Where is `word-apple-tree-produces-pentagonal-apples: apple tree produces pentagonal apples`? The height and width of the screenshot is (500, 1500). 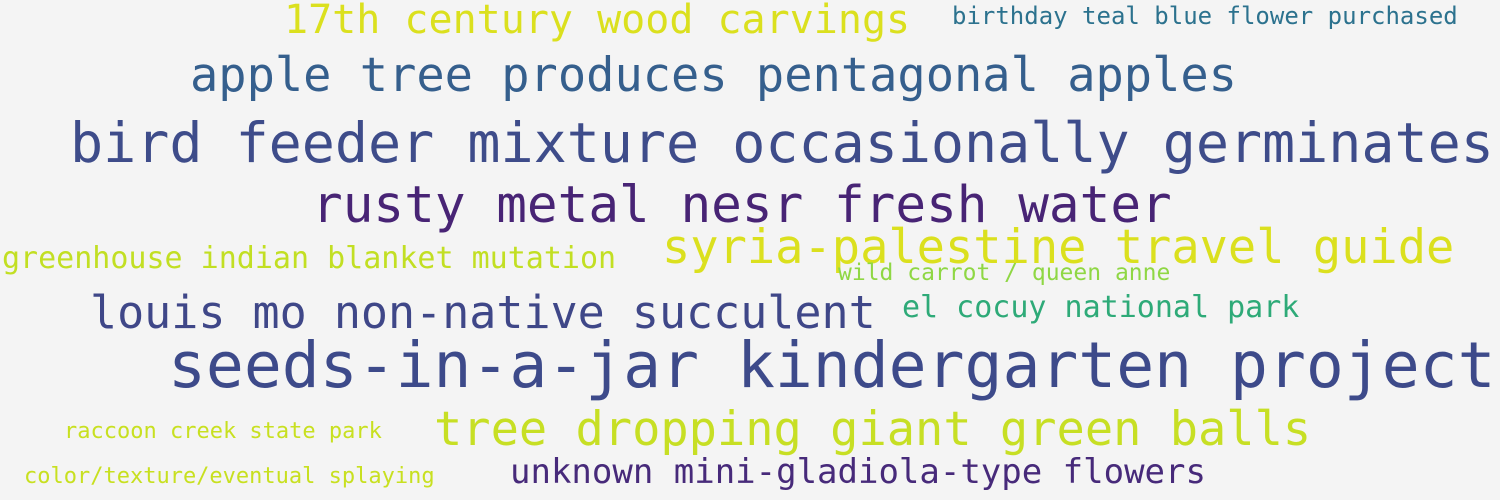
word-apple-tree-produces-pentagonal-apples: apple tree produces pentagonal apples is located at coordinates (713, 75).